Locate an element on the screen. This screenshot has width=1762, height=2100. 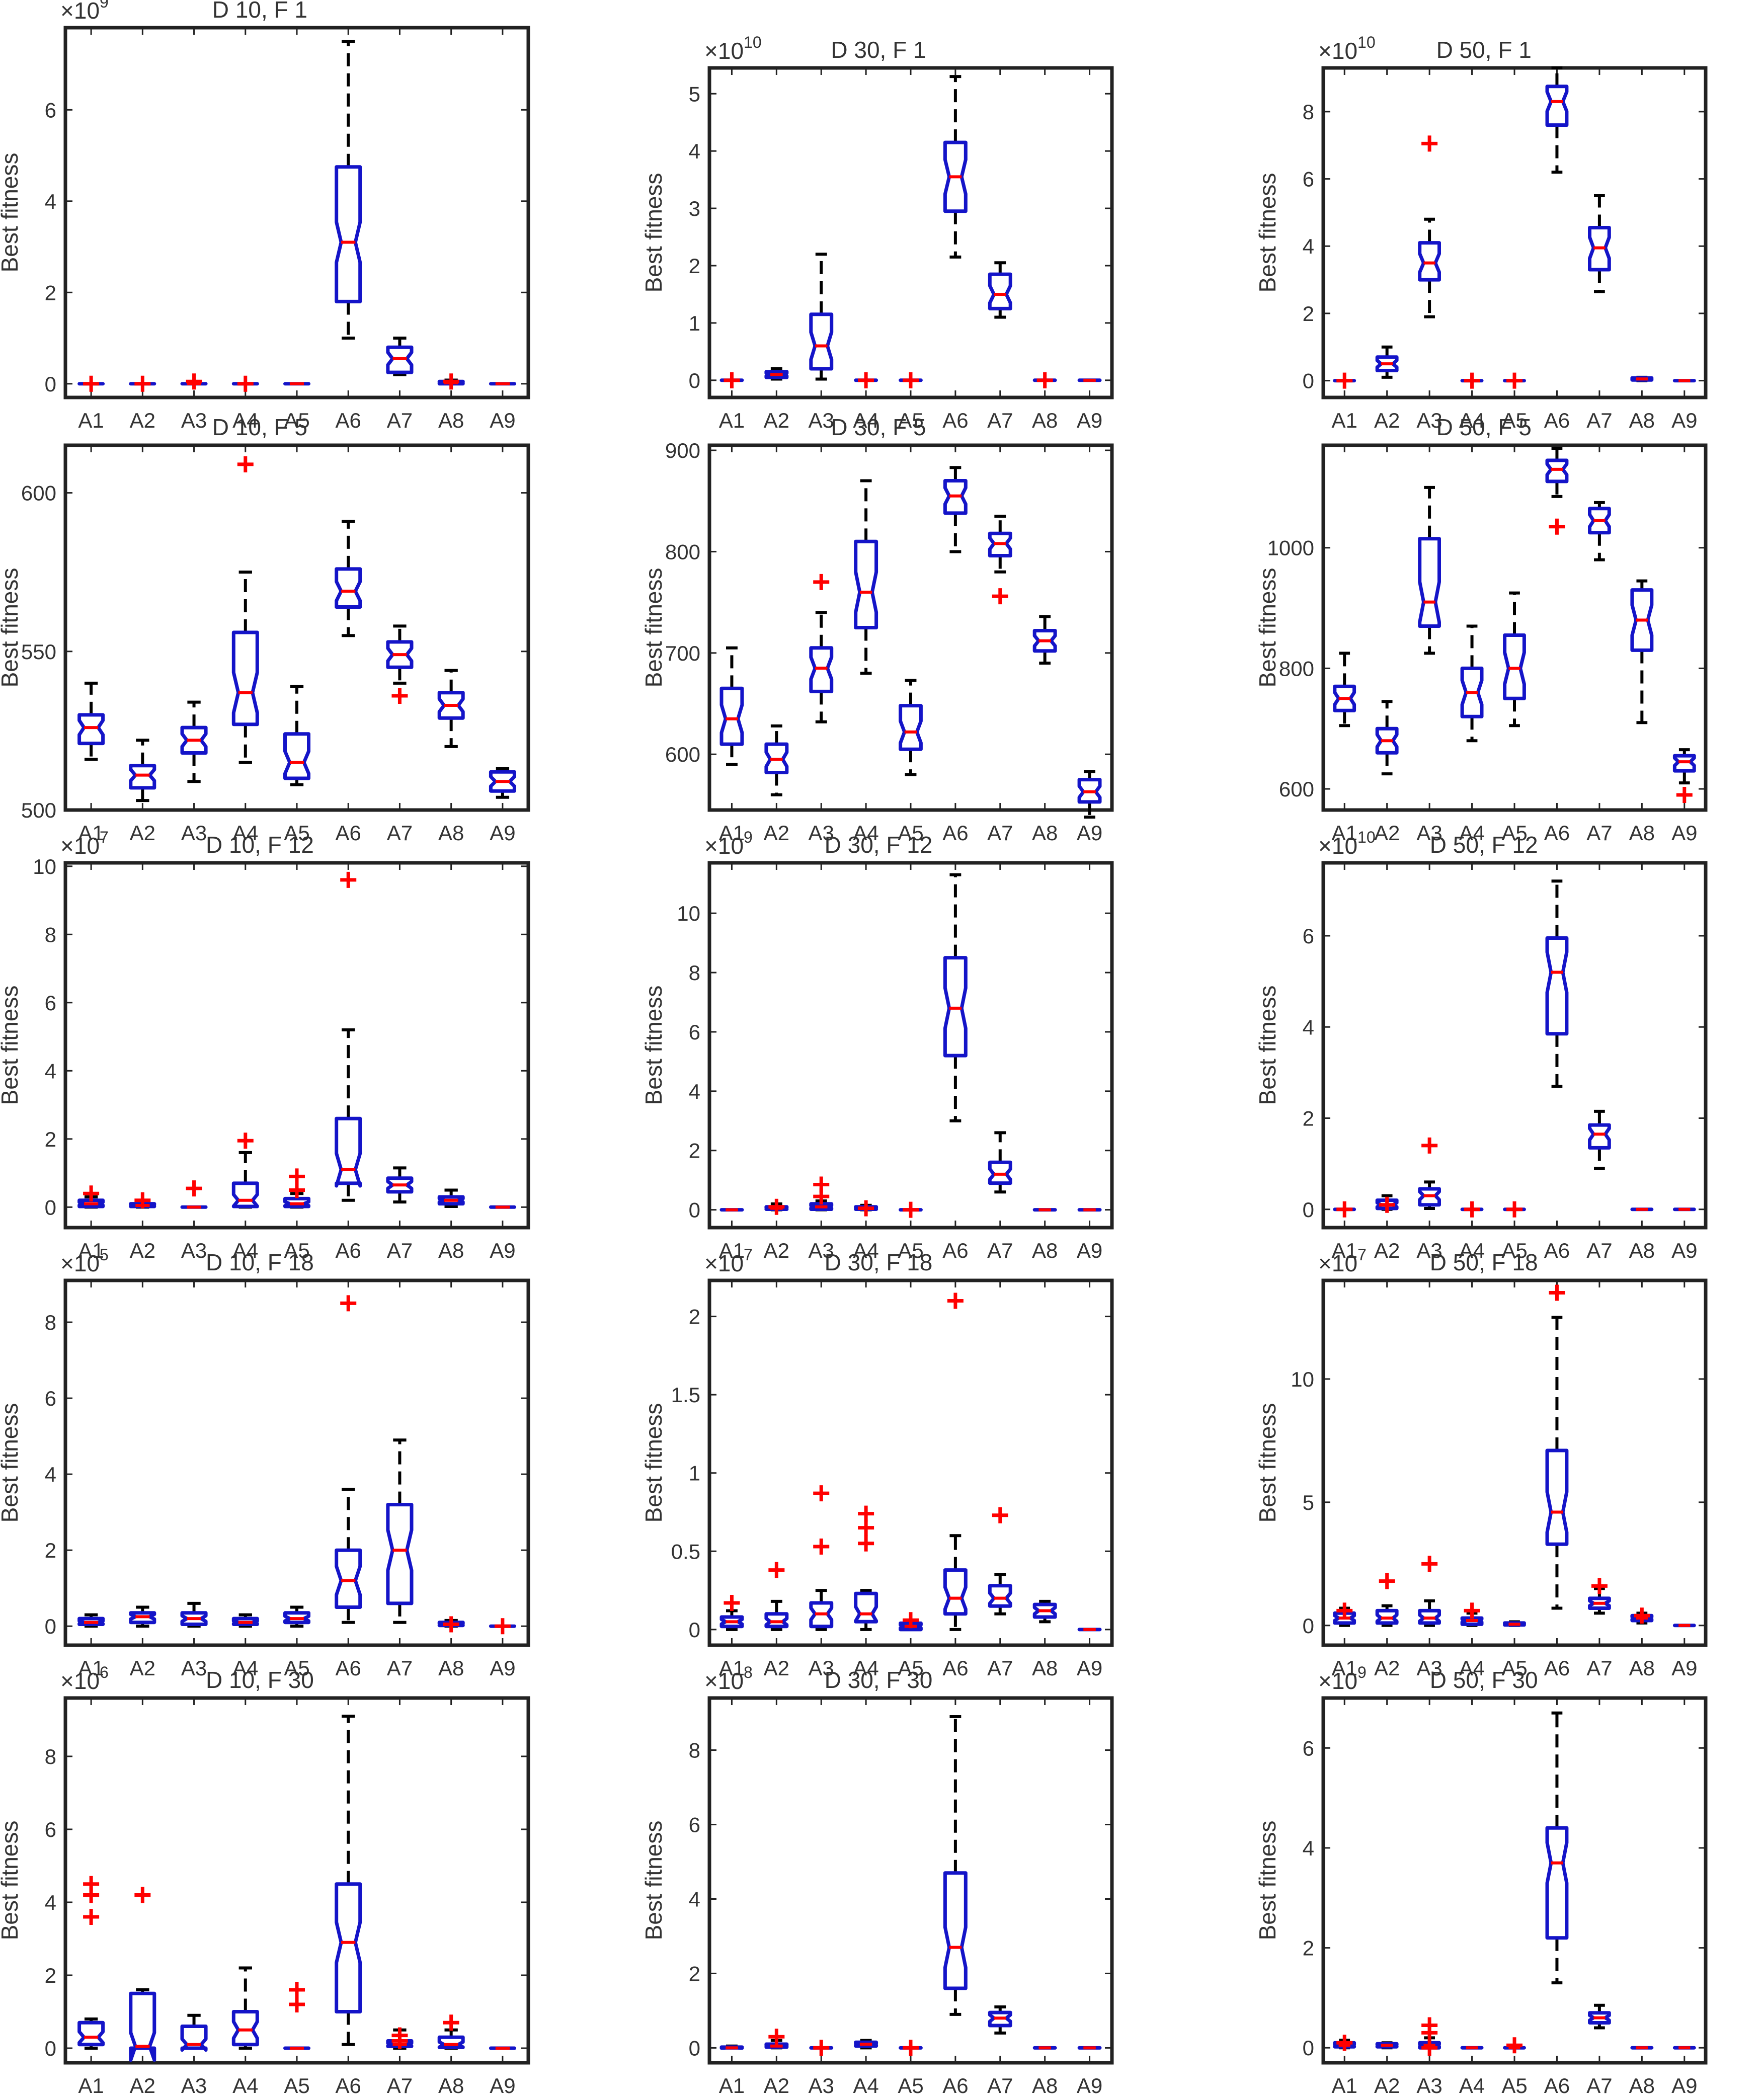
y-tick-label: 500 is located at coordinates (38, 810).